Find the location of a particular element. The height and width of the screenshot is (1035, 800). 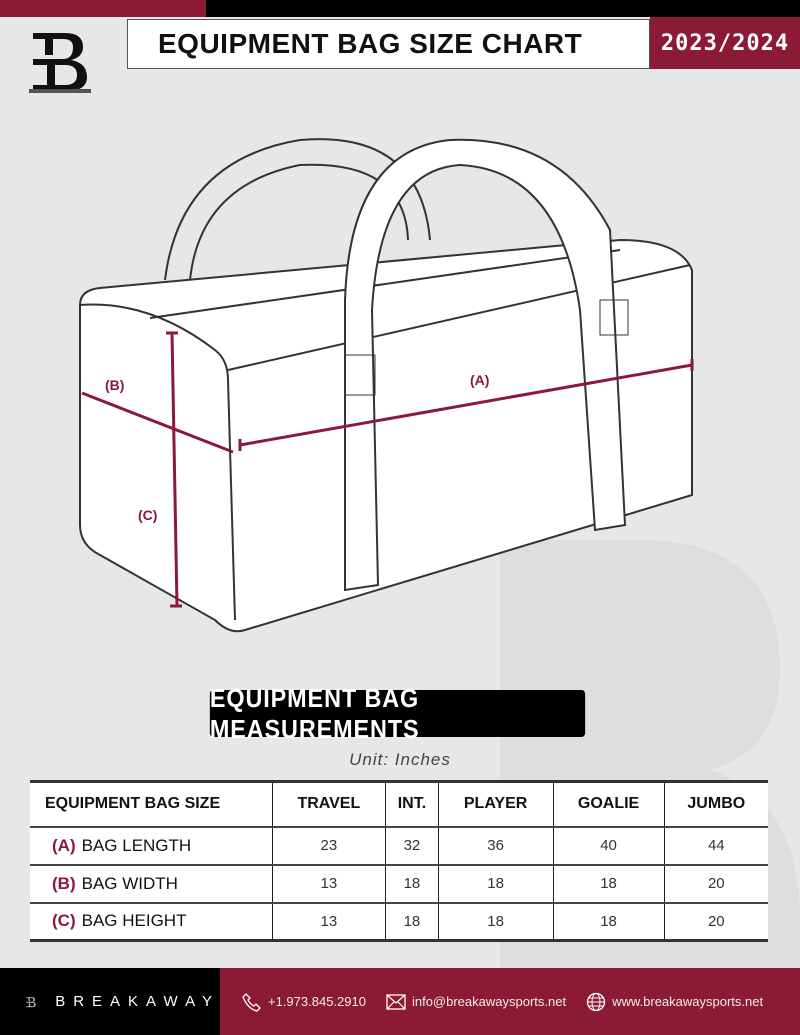

top-bar-accent is located at coordinates (103, 8).